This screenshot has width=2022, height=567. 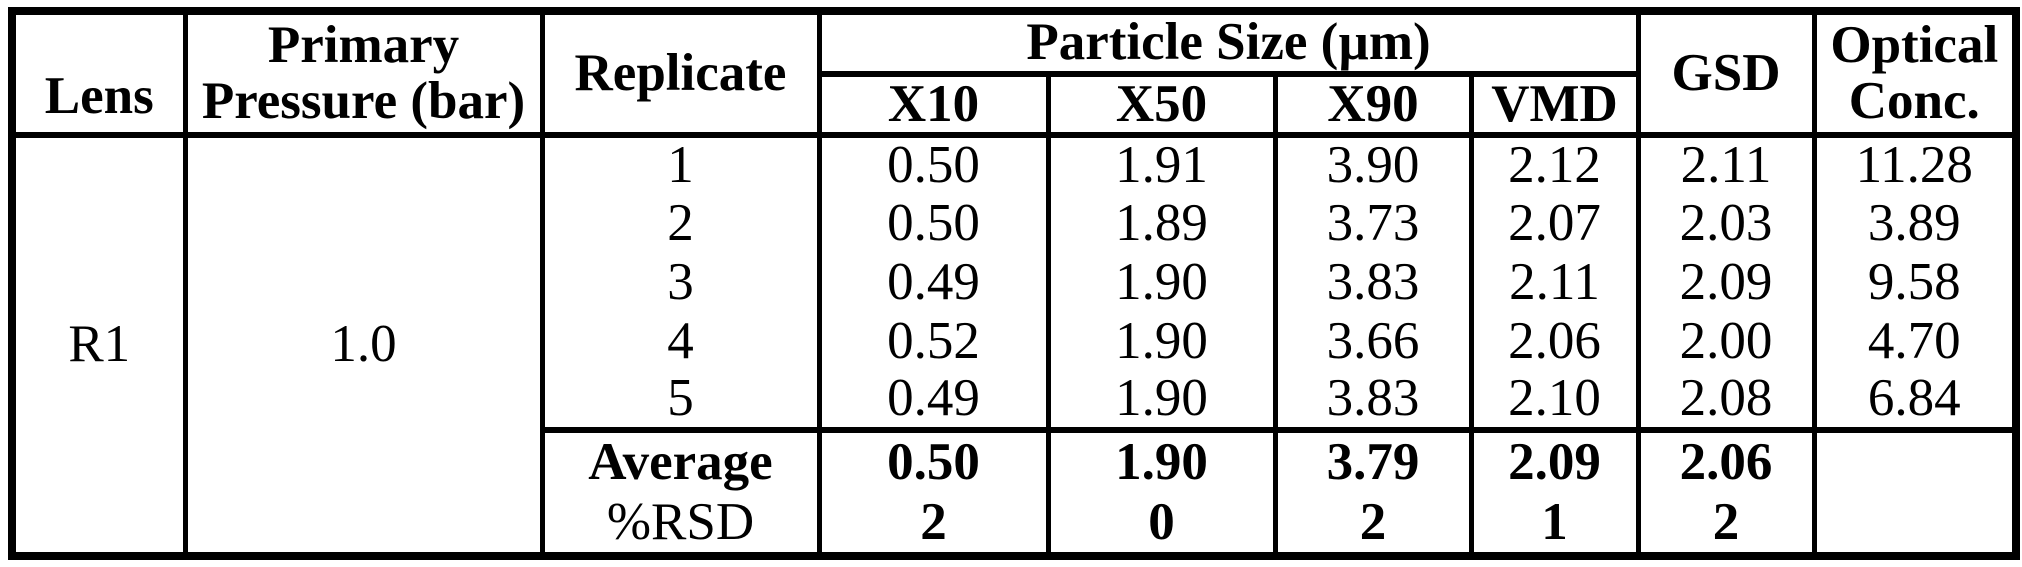 I want to click on optical-conc-rsd-empty, so click(x=1915, y=525).